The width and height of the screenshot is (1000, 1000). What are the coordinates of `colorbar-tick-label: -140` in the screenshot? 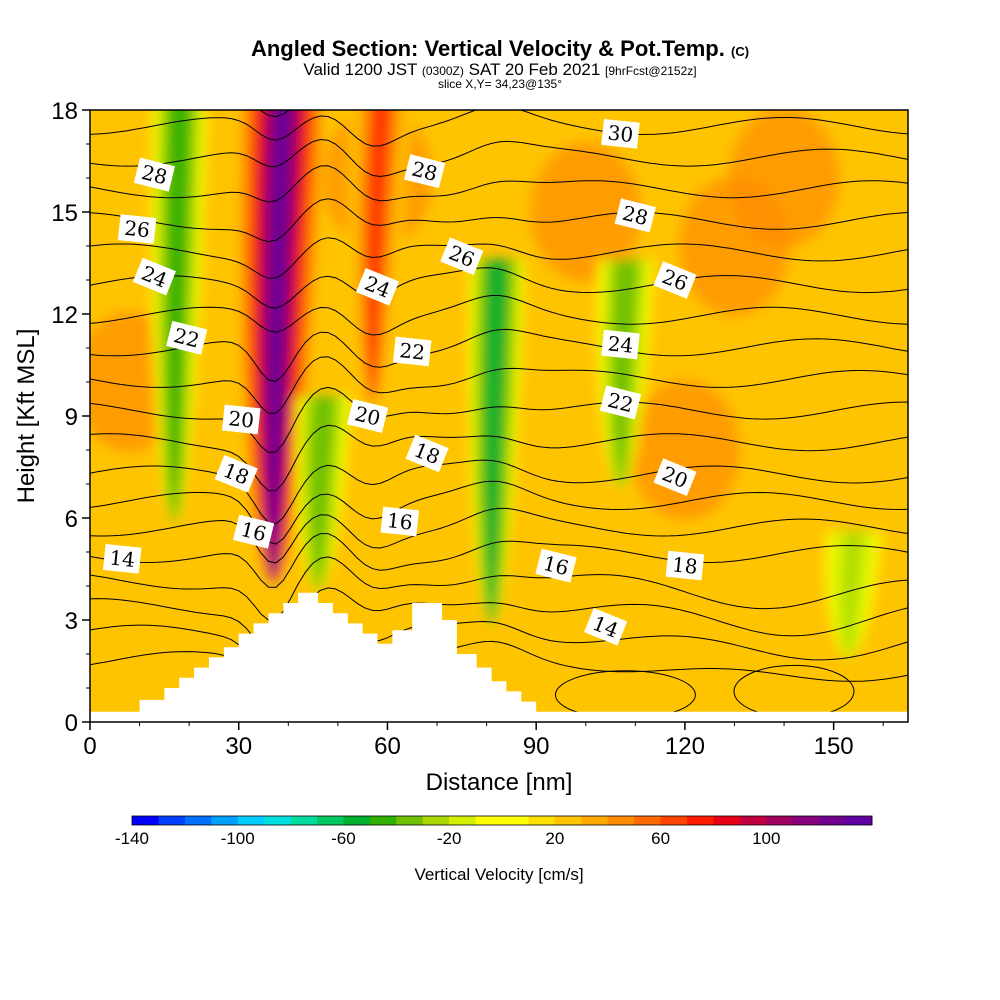 It's located at (132, 838).